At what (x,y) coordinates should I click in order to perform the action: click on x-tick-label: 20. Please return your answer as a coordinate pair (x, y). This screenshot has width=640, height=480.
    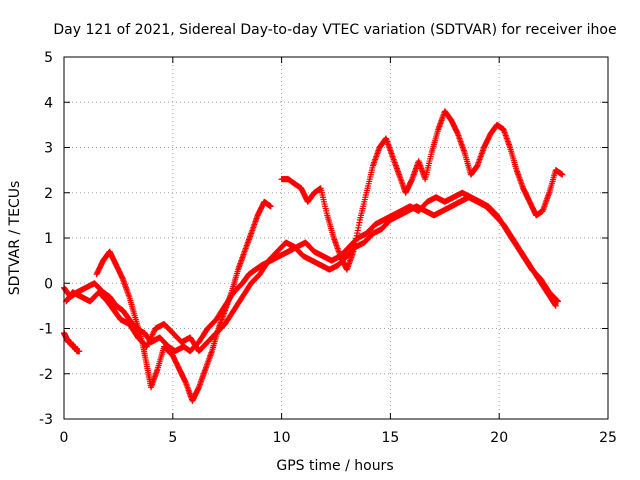
    Looking at the image, I should click on (499, 438).